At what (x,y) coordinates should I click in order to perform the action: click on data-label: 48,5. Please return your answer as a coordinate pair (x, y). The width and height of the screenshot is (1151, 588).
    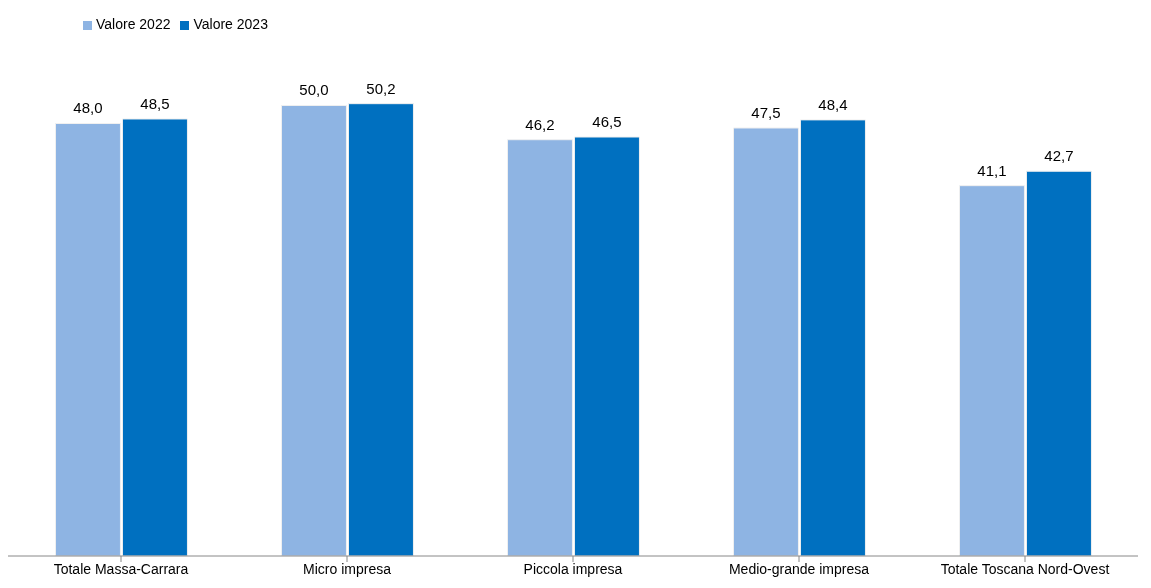
    Looking at the image, I should click on (155, 103).